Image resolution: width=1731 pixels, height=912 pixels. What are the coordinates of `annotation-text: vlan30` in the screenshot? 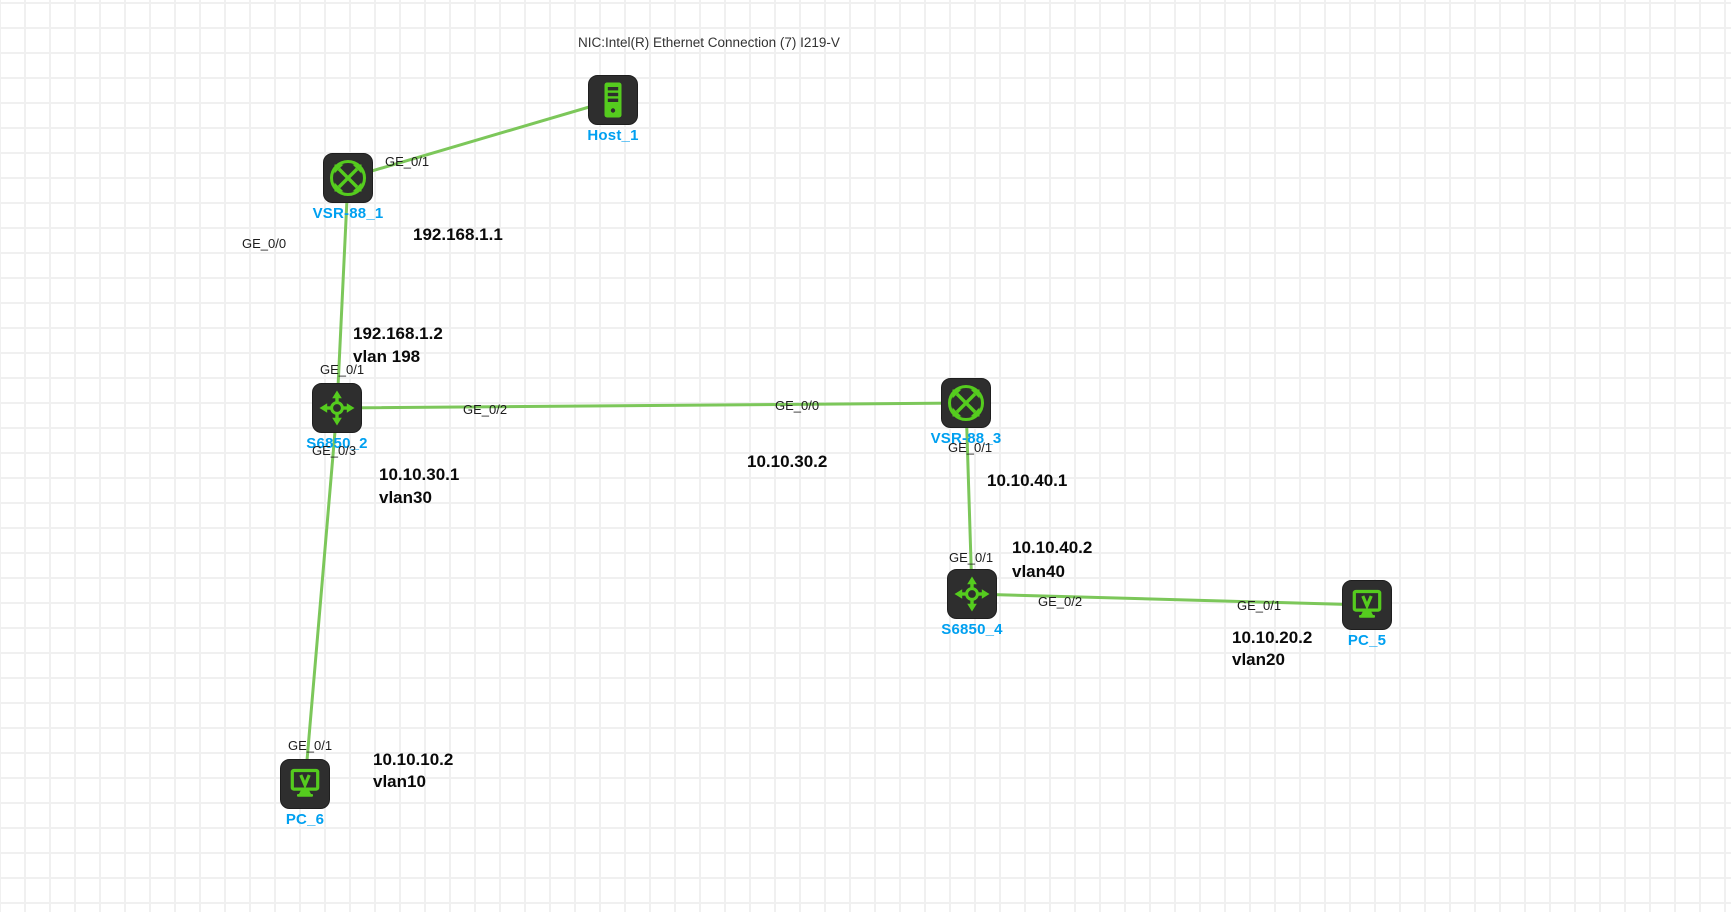 It's located at (405, 497).